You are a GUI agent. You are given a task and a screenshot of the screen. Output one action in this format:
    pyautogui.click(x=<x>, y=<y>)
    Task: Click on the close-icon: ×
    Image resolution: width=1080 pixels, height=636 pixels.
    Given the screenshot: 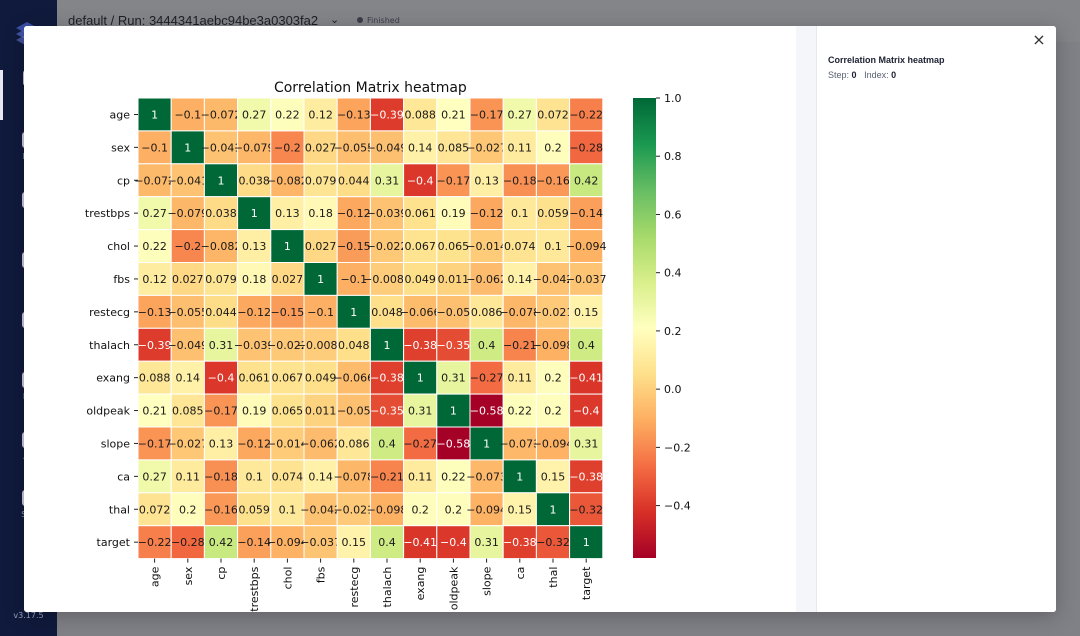 What is the action you would take?
    pyautogui.click(x=1039, y=39)
    